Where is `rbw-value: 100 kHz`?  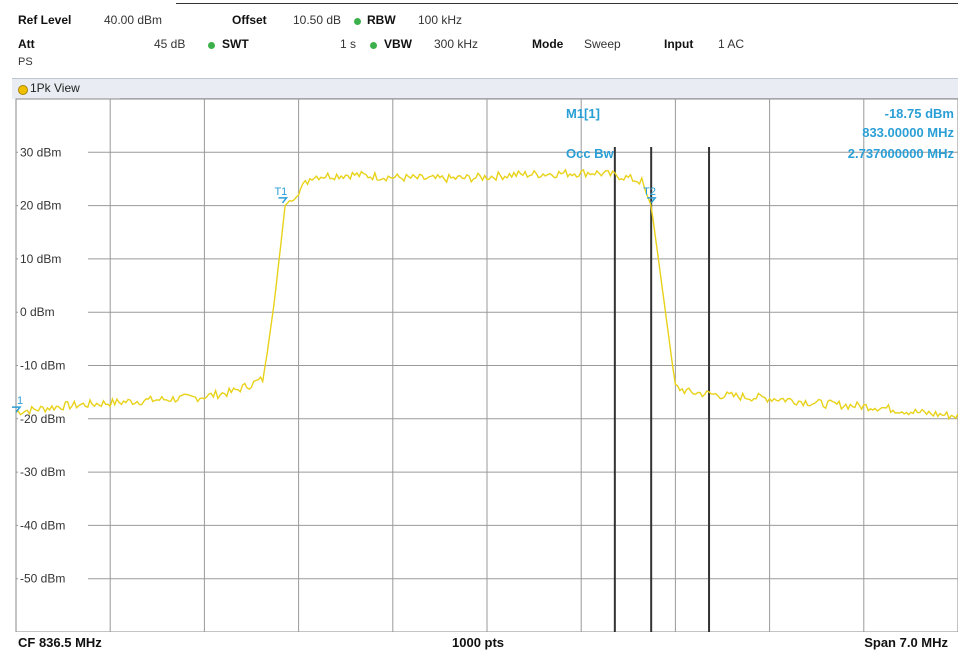 rbw-value: 100 kHz is located at coordinates (440, 20).